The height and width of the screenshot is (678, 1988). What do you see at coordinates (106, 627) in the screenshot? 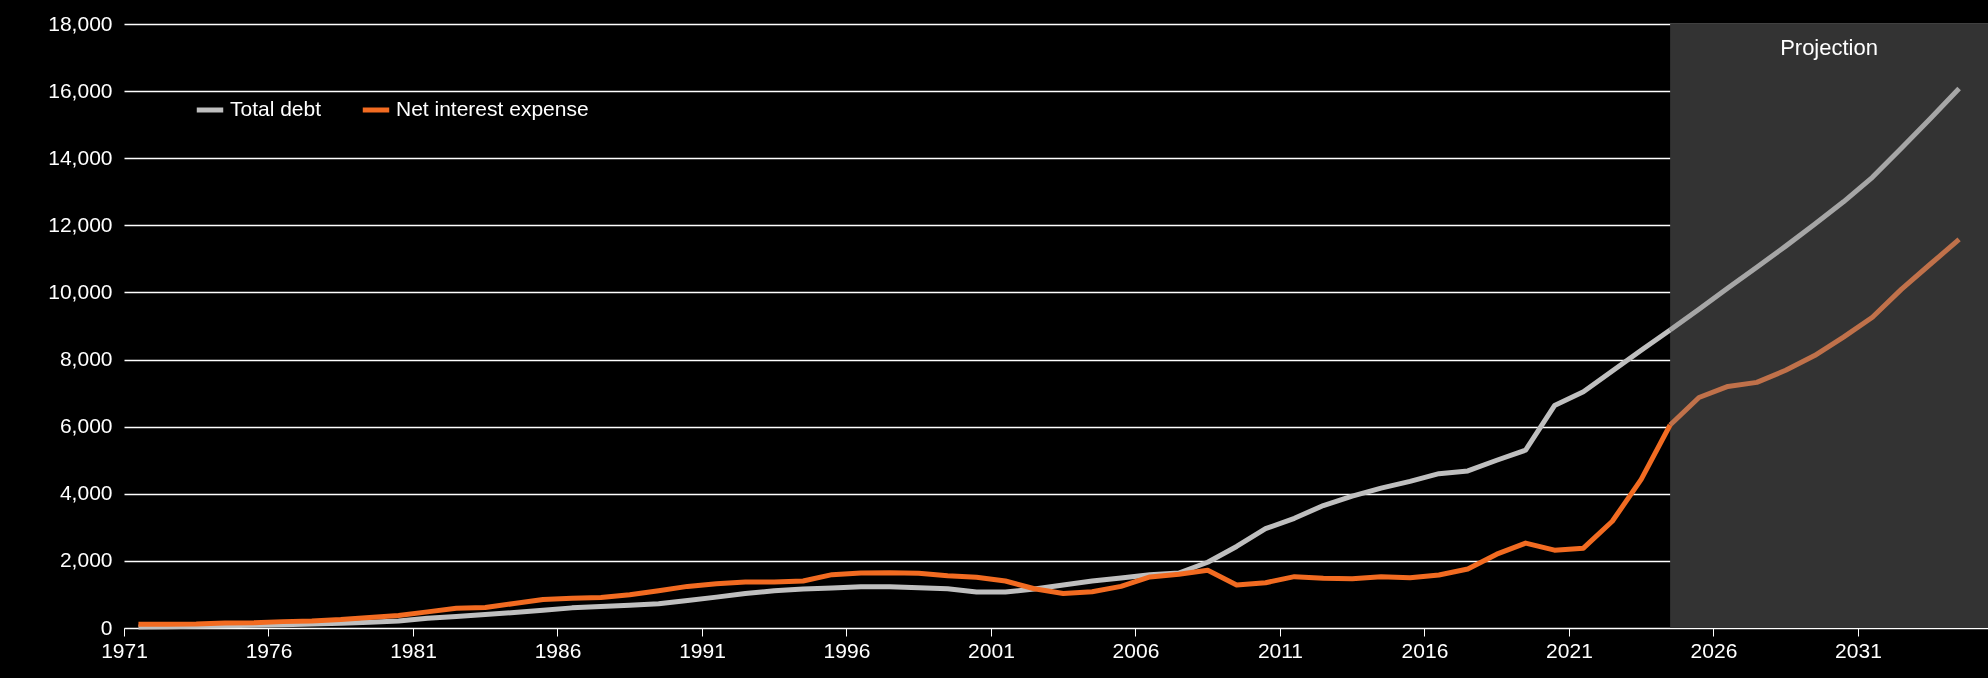
I see `y-tick-label: 0` at bounding box center [106, 627].